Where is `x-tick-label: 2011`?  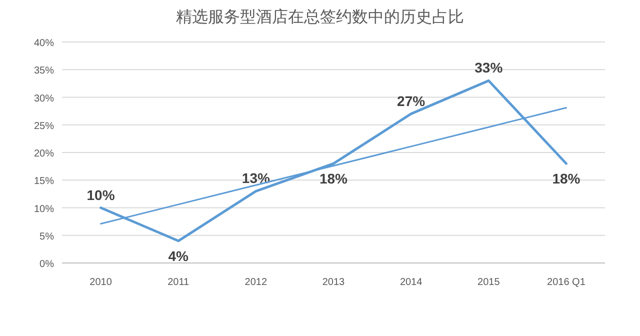 x-tick-label: 2011 is located at coordinates (179, 282).